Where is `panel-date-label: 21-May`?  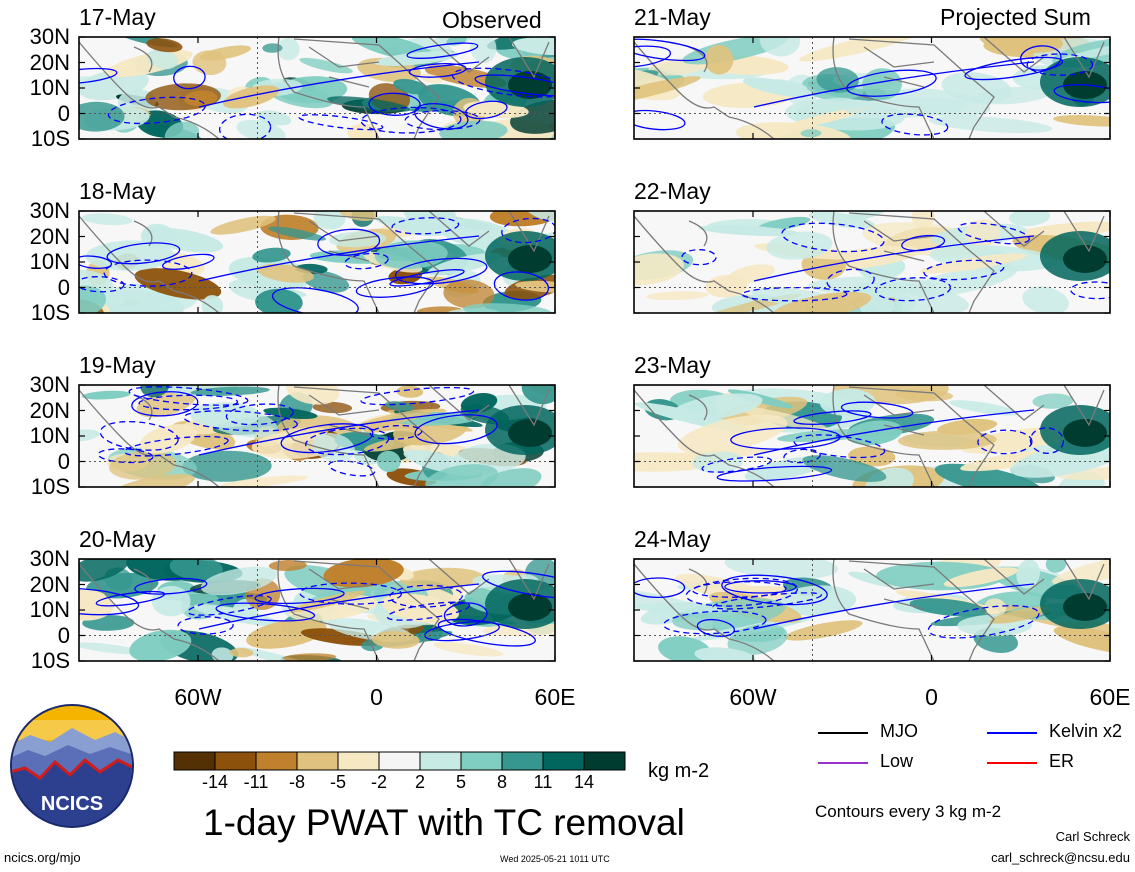 panel-date-label: 21-May is located at coordinates (672, 17).